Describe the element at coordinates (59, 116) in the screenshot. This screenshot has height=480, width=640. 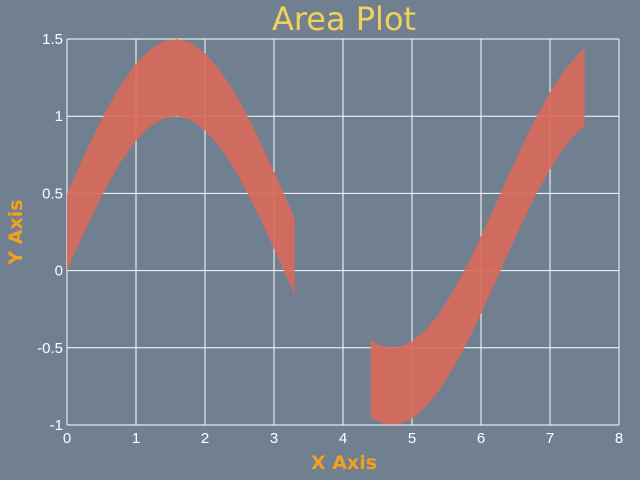
I see `y-tick-label: 1` at that location.